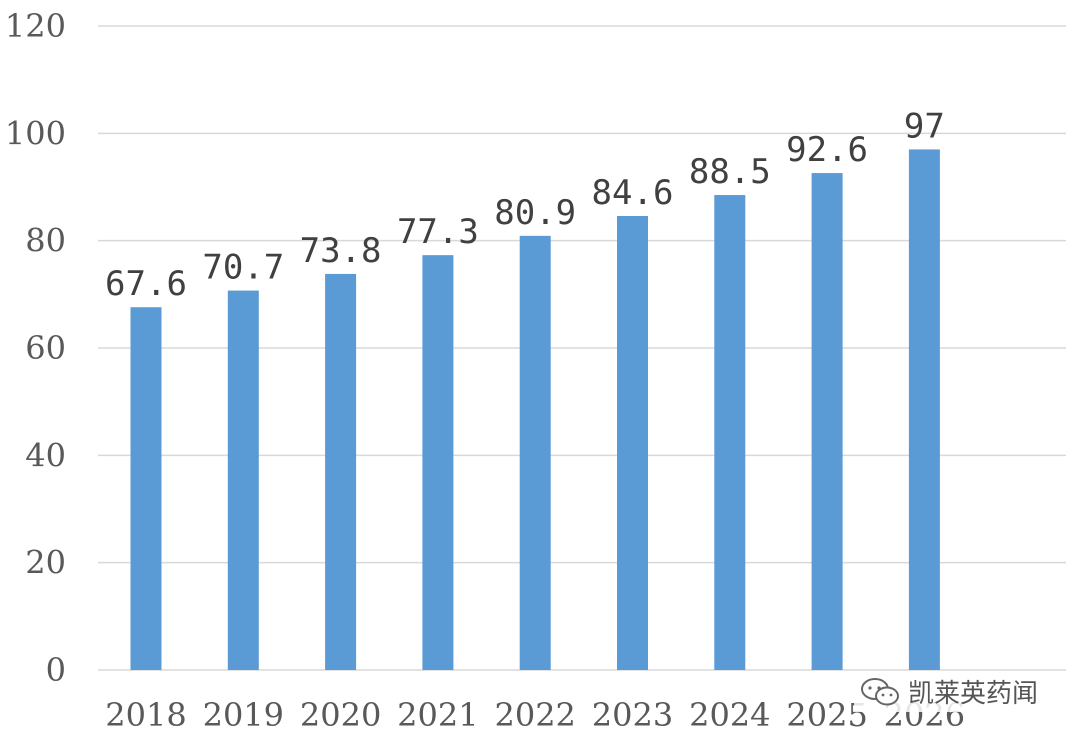  Describe the element at coordinates (827, 421) in the screenshot. I see `bar-2025` at that location.